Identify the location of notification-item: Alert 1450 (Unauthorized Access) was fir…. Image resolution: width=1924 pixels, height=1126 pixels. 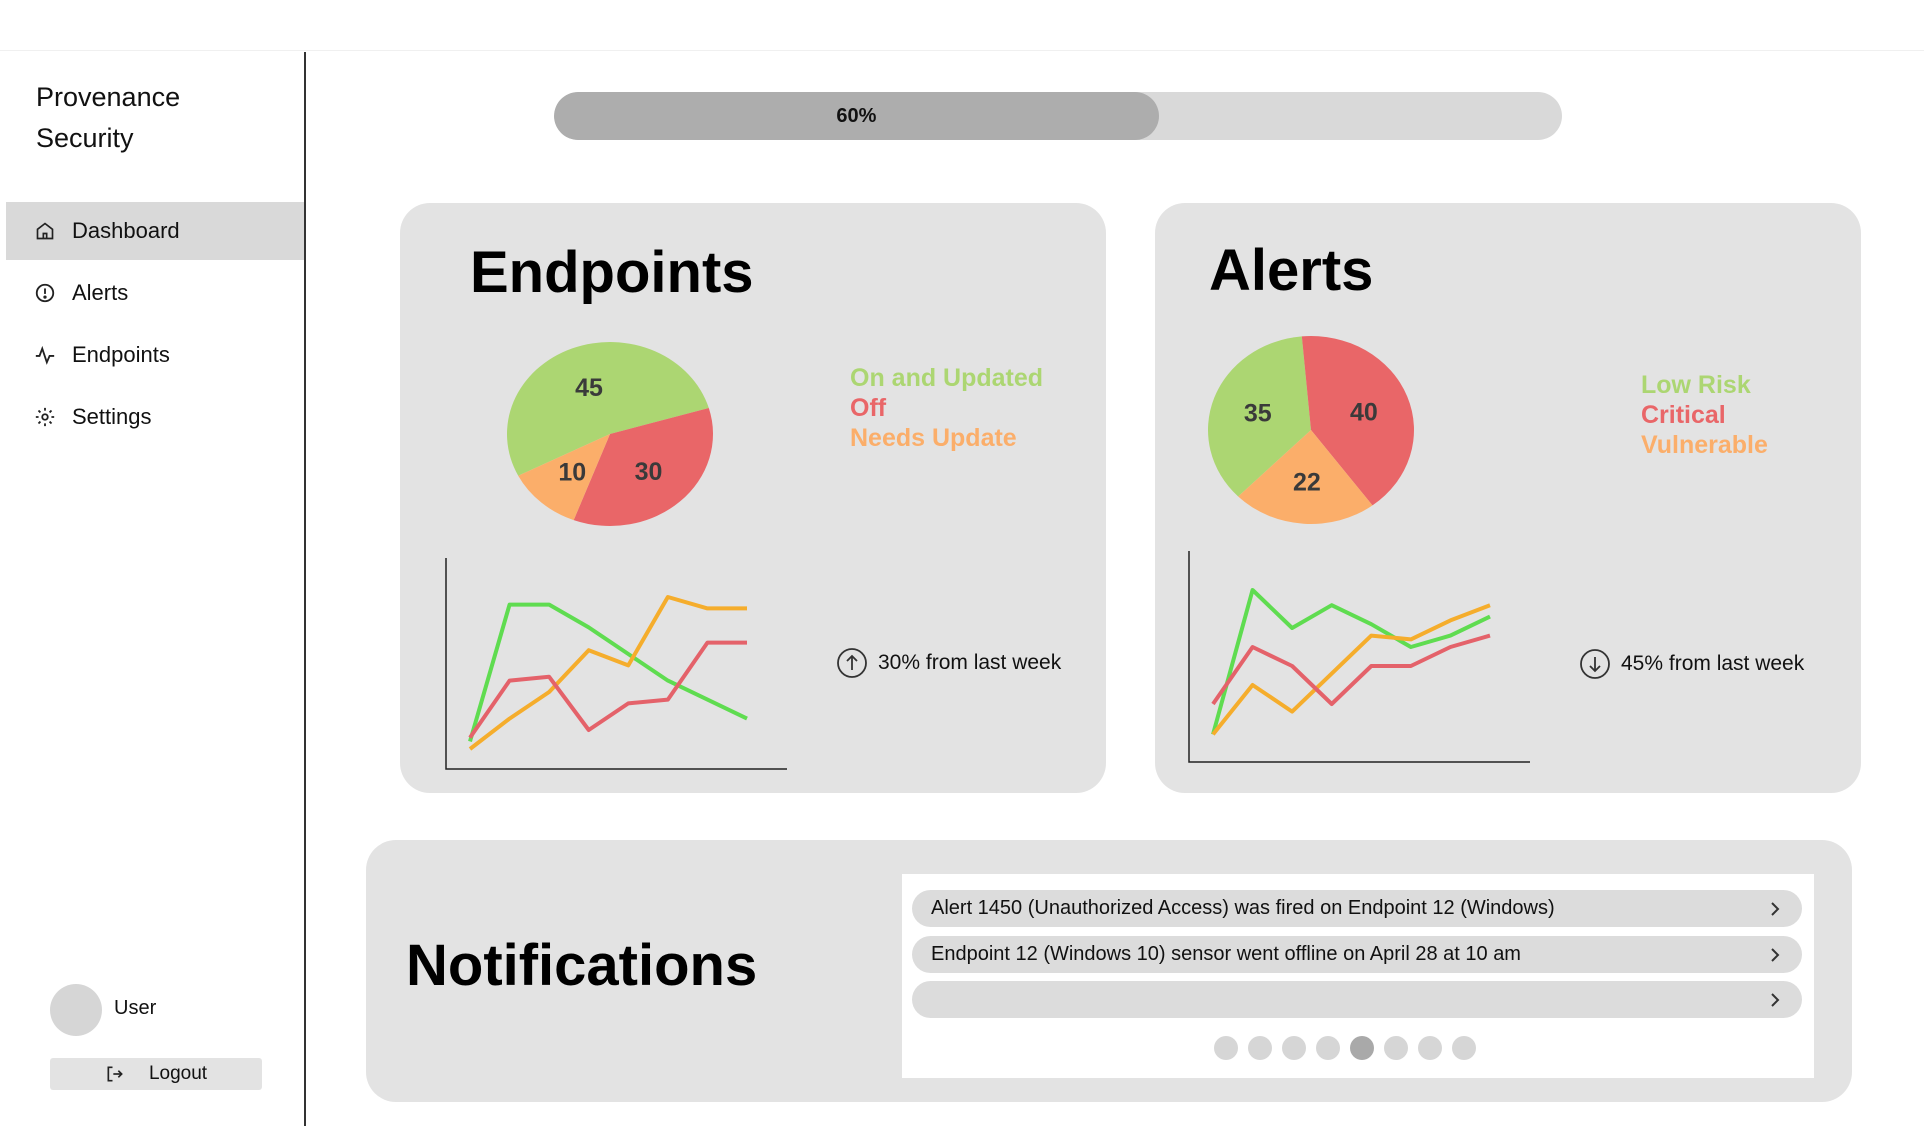
(1357, 908).